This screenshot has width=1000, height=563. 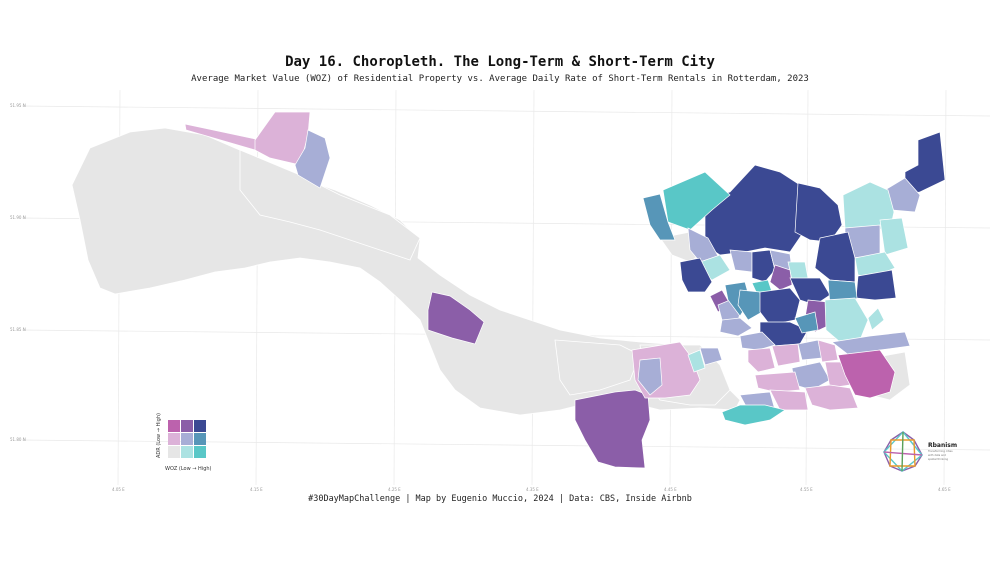 I want to click on legend-cell-low-low, so click(x=174, y=452).